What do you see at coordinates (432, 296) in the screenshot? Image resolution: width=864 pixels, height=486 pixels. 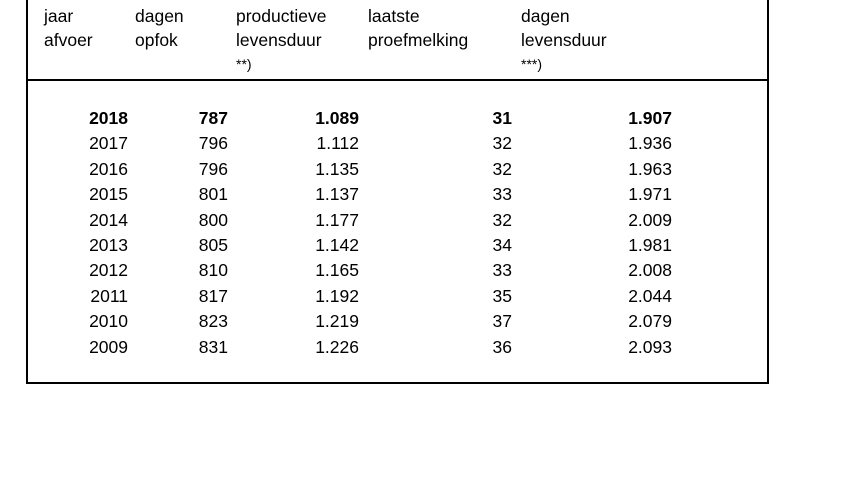 I see `table-row: 2011 817 1.192 35 2.044` at bounding box center [432, 296].